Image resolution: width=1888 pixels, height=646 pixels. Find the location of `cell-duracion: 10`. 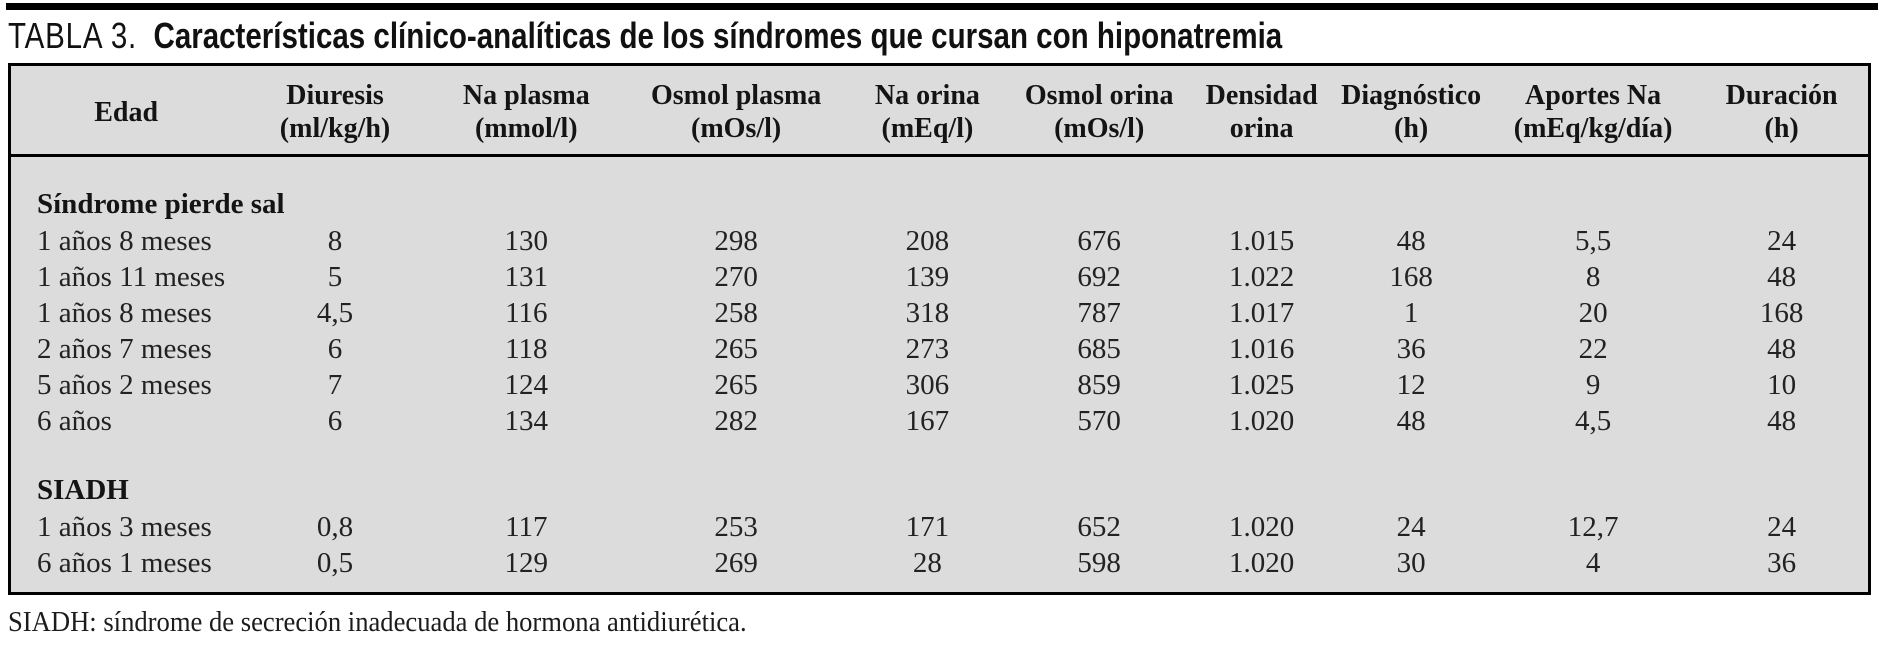

cell-duracion: 10 is located at coordinates (1782, 385).